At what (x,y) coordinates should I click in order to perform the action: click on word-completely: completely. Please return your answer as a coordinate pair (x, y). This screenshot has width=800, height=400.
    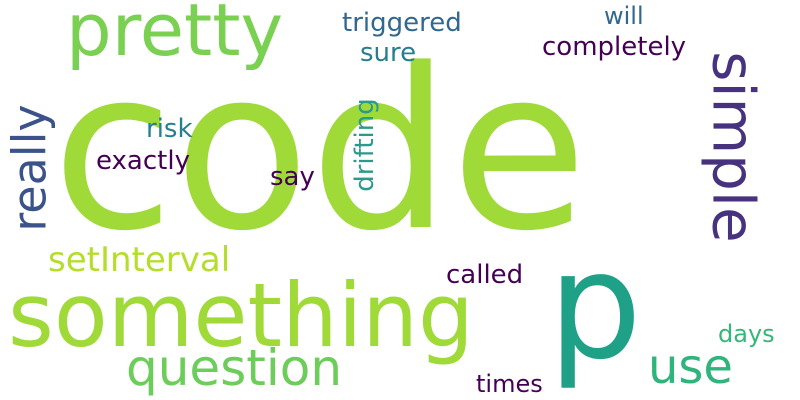
    Looking at the image, I should click on (614, 47).